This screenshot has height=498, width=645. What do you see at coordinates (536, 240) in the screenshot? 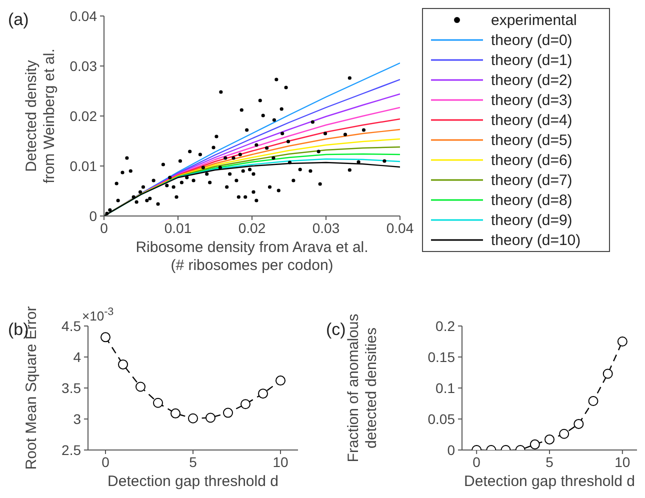
I see `legend-label: theory (d=10)` at bounding box center [536, 240].